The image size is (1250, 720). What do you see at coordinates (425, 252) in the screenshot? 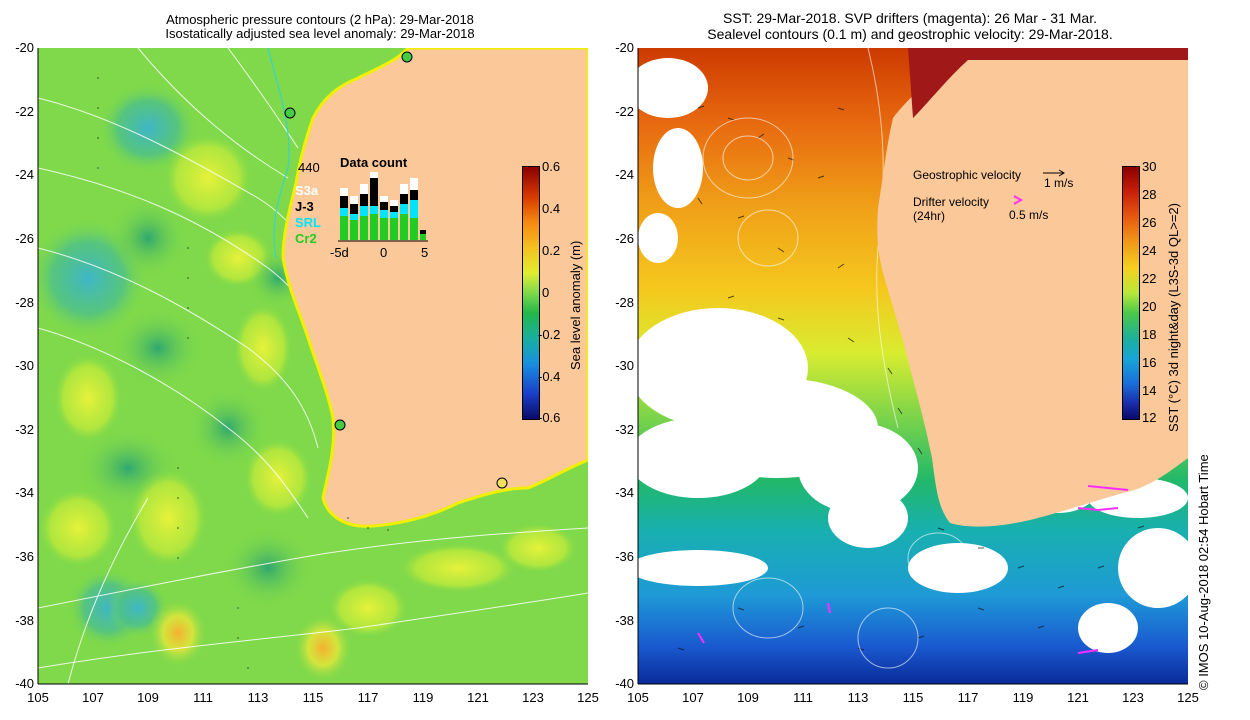
I see `data-count-tick-5: 5` at bounding box center [425, 252].